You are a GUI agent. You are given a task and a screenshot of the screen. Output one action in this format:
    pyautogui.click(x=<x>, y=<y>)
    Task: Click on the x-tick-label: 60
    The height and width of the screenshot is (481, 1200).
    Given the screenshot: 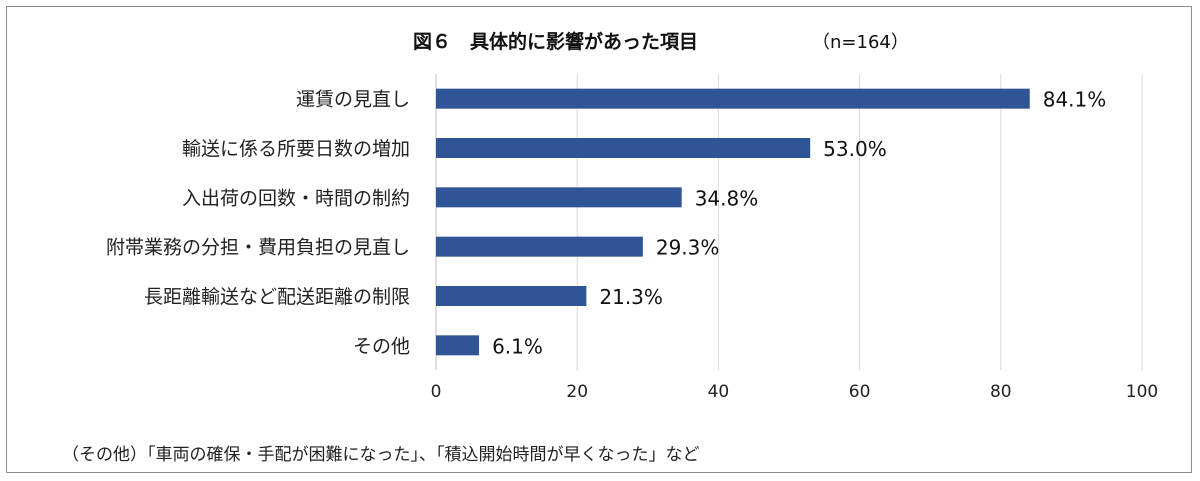 What is the action you would take?
    pyautogui.click(x=860, y=392)
    